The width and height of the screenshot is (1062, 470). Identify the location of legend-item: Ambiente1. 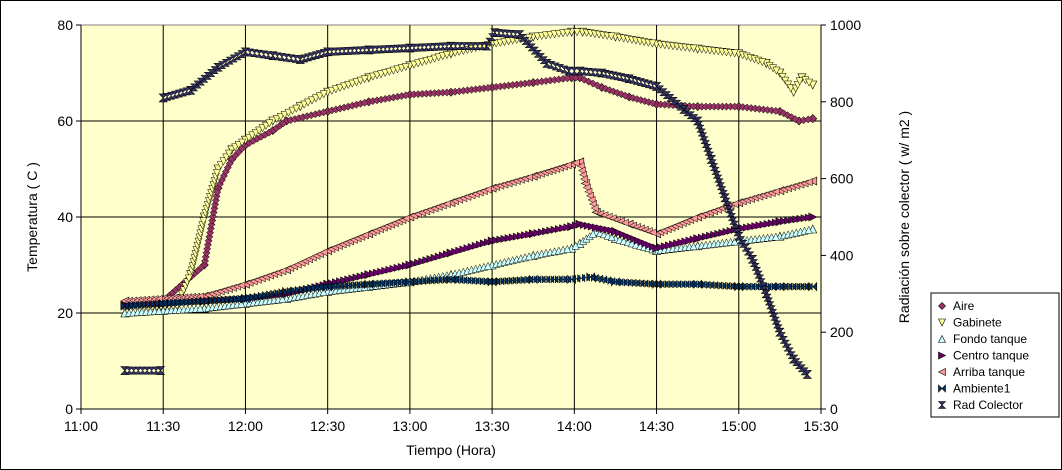
(974, 389).